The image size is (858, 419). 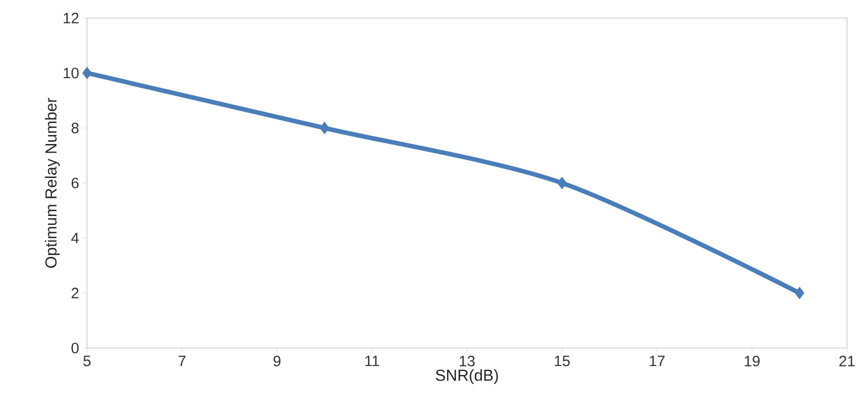 What do you see at coordinates (75, 238) in the screenshot?
I see `y-tick-label: 4` at bounding box center [75, 238].